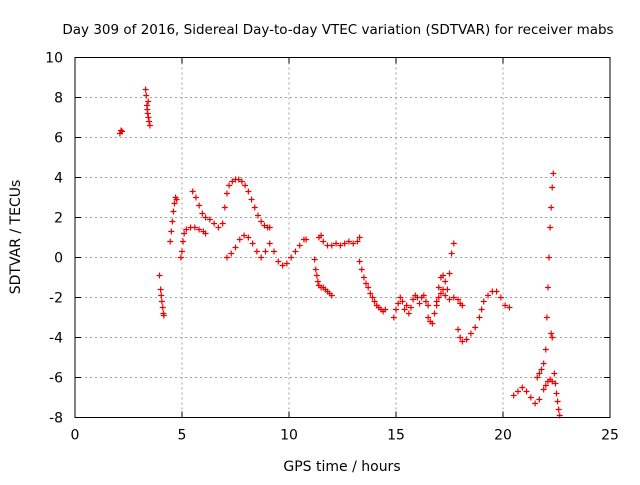 The width and height of the screenshot is (640, 485). Describe the element at coordinates (58, 219) in the screenshot. I see `y-tick-label: 2` at that location.